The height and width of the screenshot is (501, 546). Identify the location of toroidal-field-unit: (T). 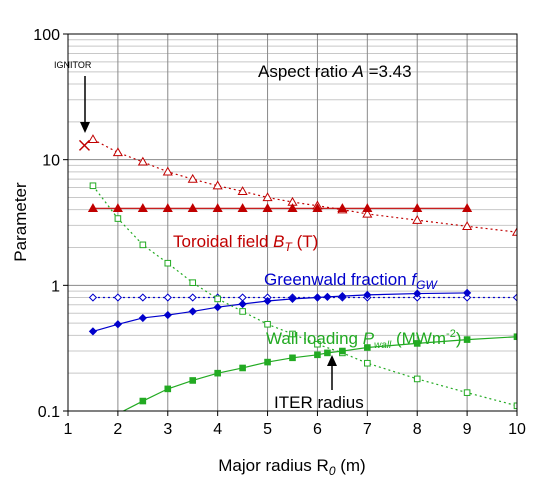
(305, 241).